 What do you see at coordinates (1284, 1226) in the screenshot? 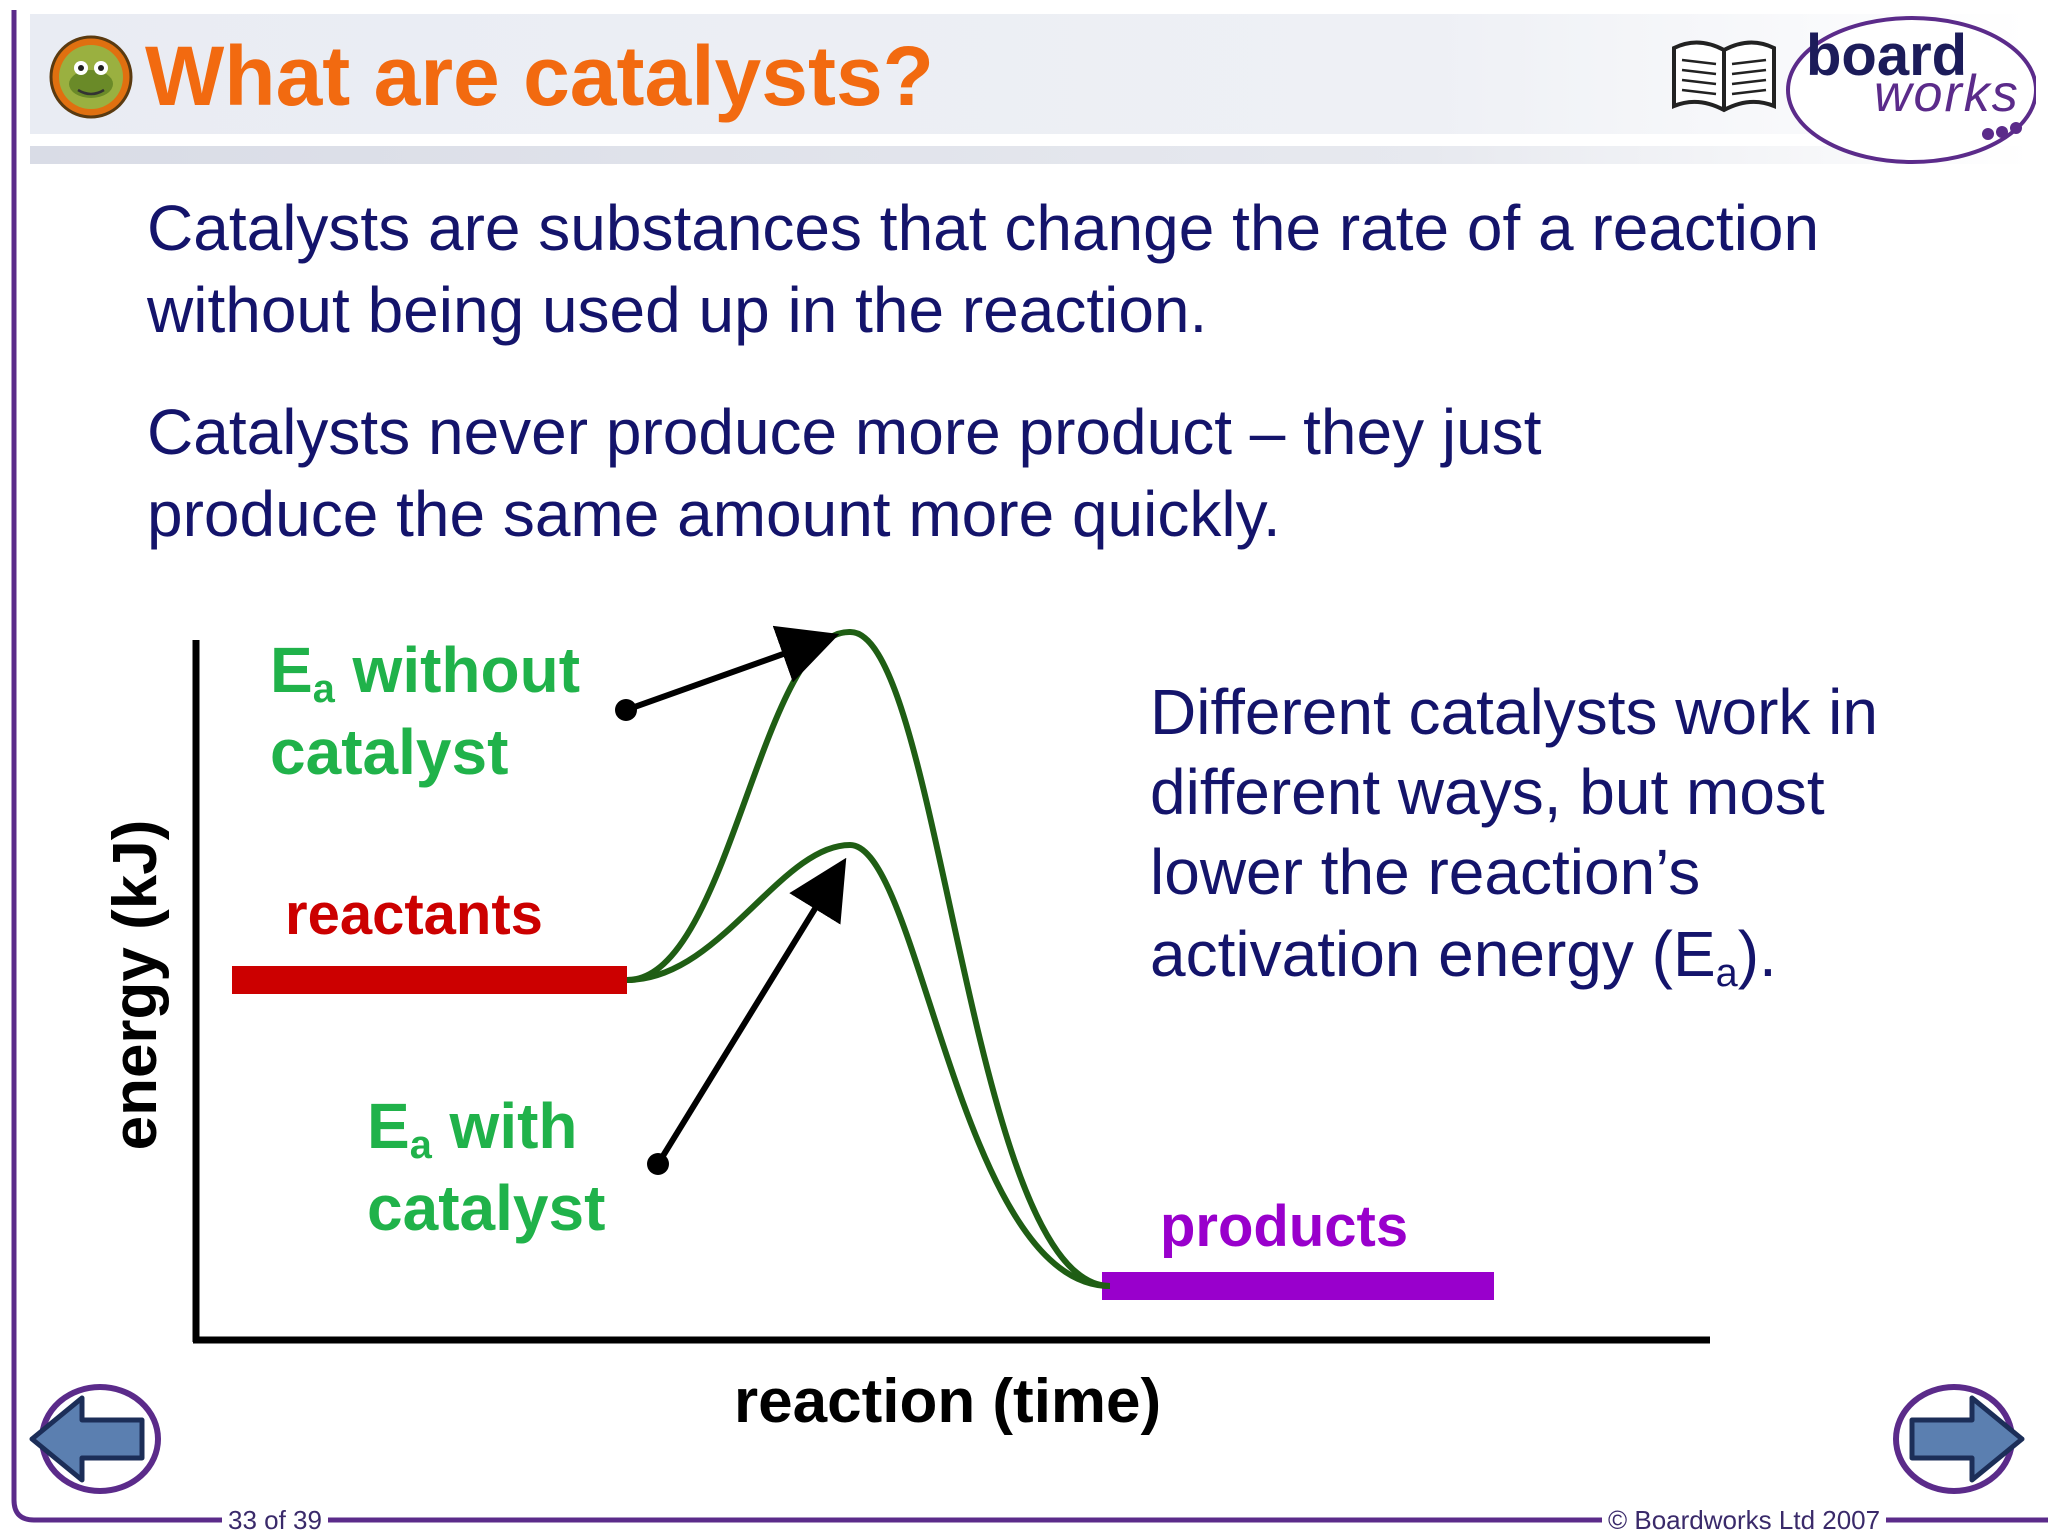
I see `products-label: products` at bounding box center [1284, 1226].